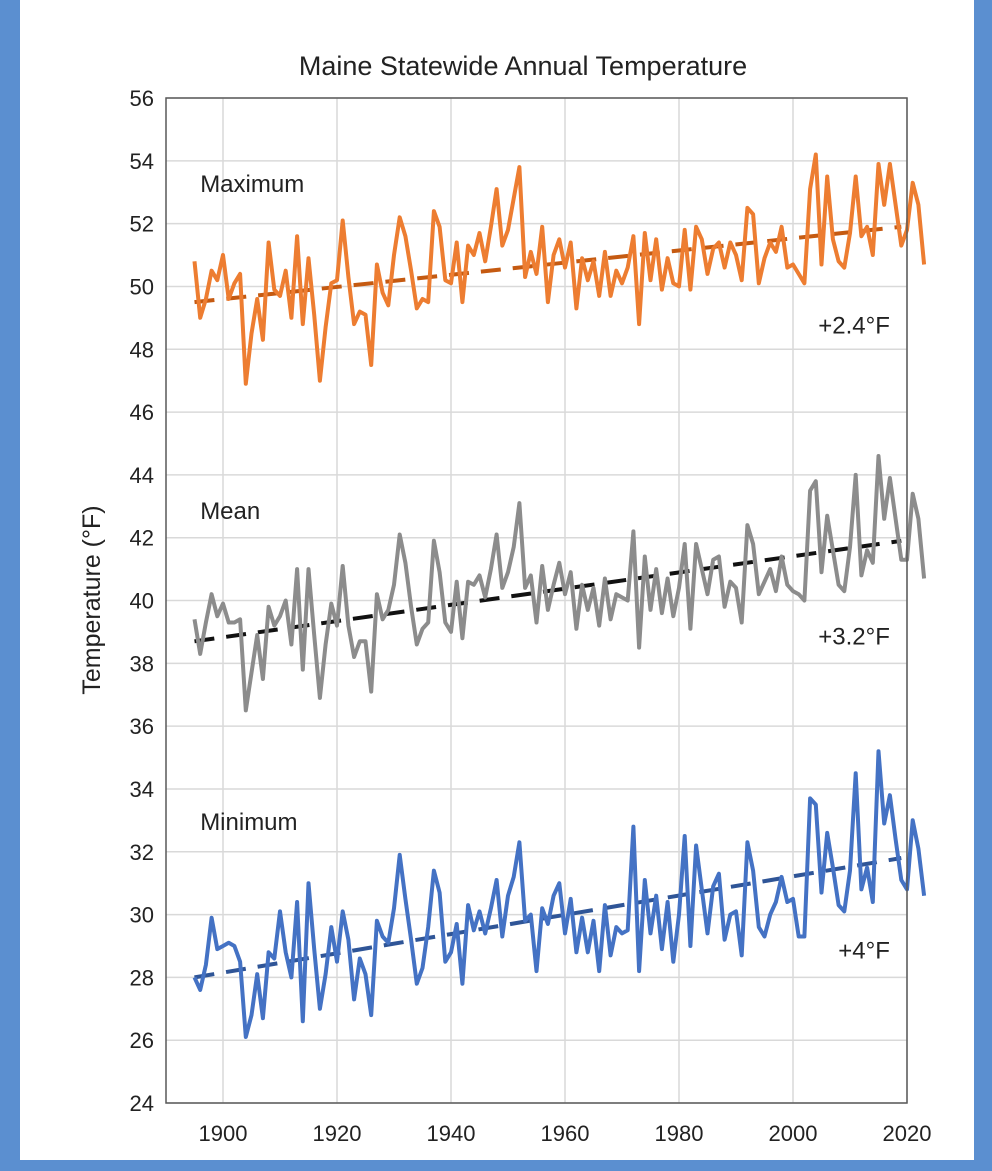 This screenshot has height=1171, width=992. What do you see at coordinates (864, 951) in the screenshot?
I see `annotation-label: +4°F` at bounding box center [864, 951].